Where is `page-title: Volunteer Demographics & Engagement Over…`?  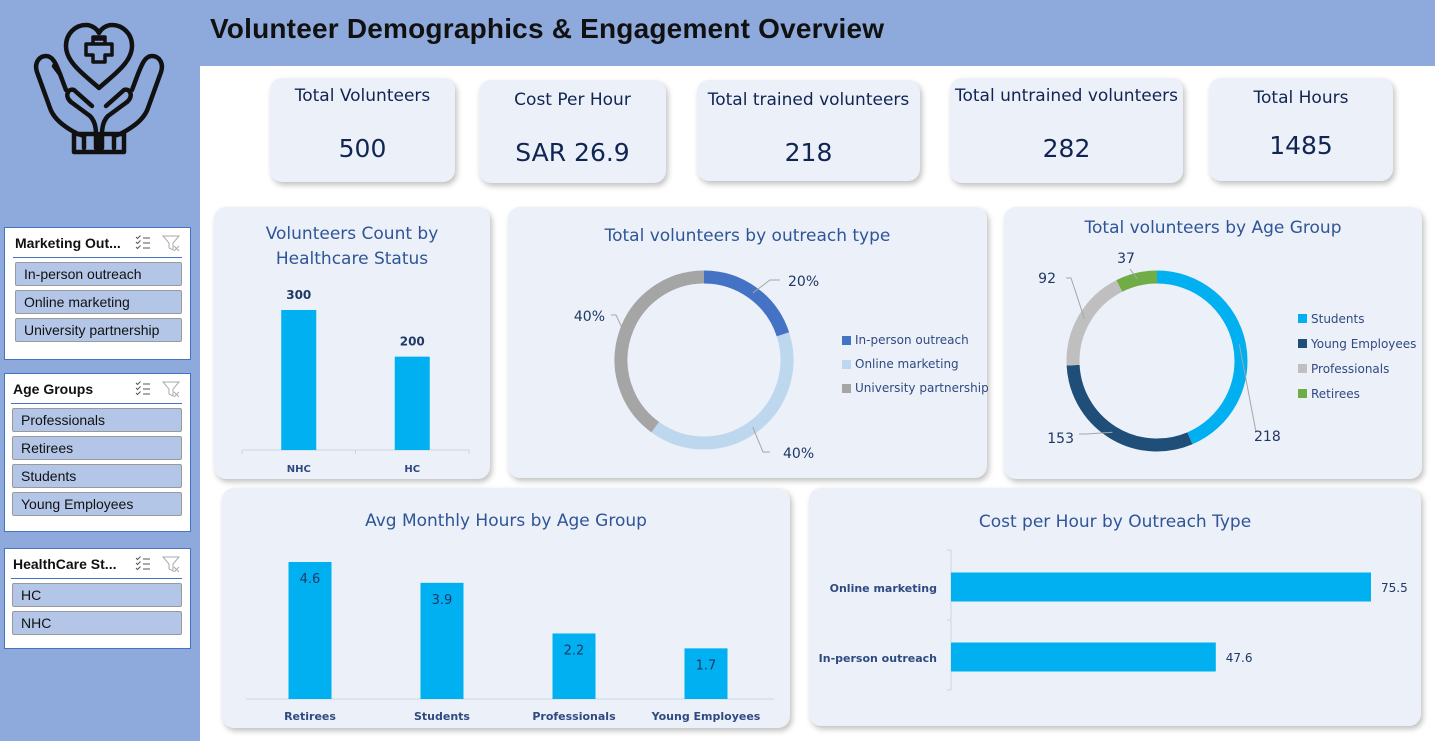
page-title: Volunteer Demographics & Engagement Over… is located at coordinates (547, 28).